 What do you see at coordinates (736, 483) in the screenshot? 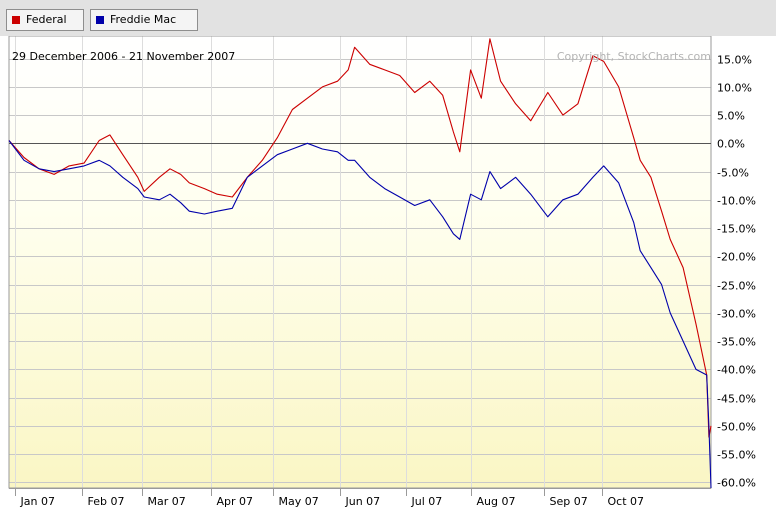
I see `y-tick-label: -60.0%` at bounding box center [736, 483].